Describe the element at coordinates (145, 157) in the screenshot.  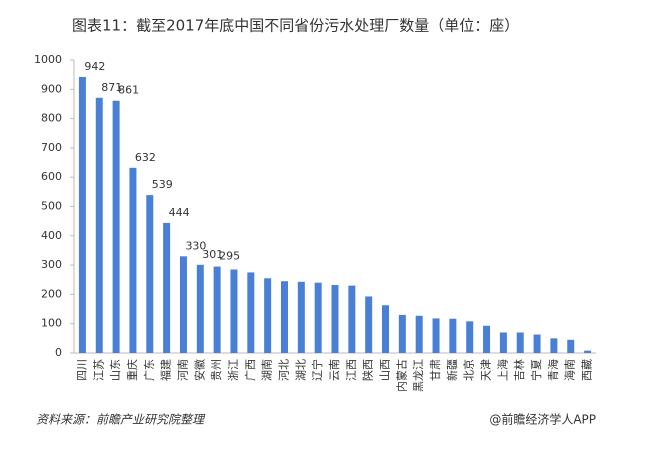
I see `data-label: 632` at that location.